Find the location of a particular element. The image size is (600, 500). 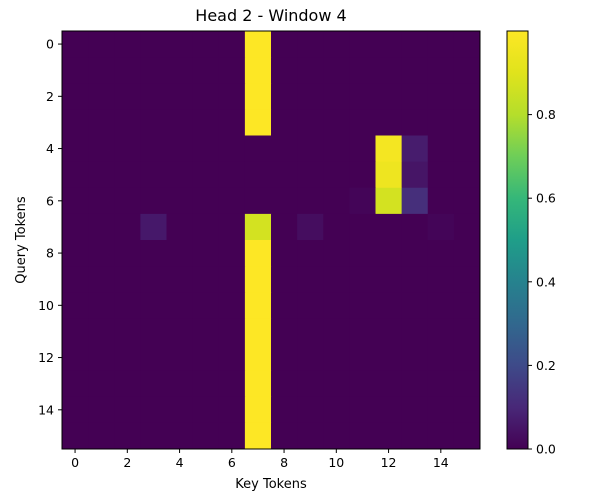

colorbar is located at coordinates (517, 240).